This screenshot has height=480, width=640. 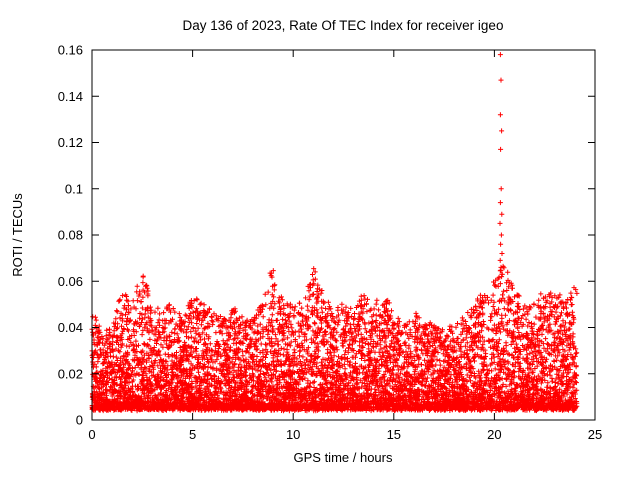 What do you see at coordinates (70, 50) in the screenshot?
I see `y-tick-label: 0.16` at bounding box center [70, 50].